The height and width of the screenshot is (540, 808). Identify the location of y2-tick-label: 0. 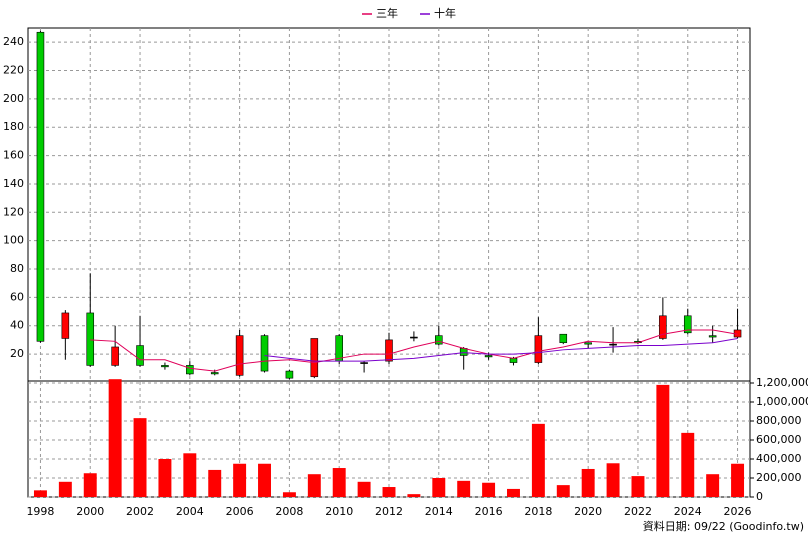
(759, 496).